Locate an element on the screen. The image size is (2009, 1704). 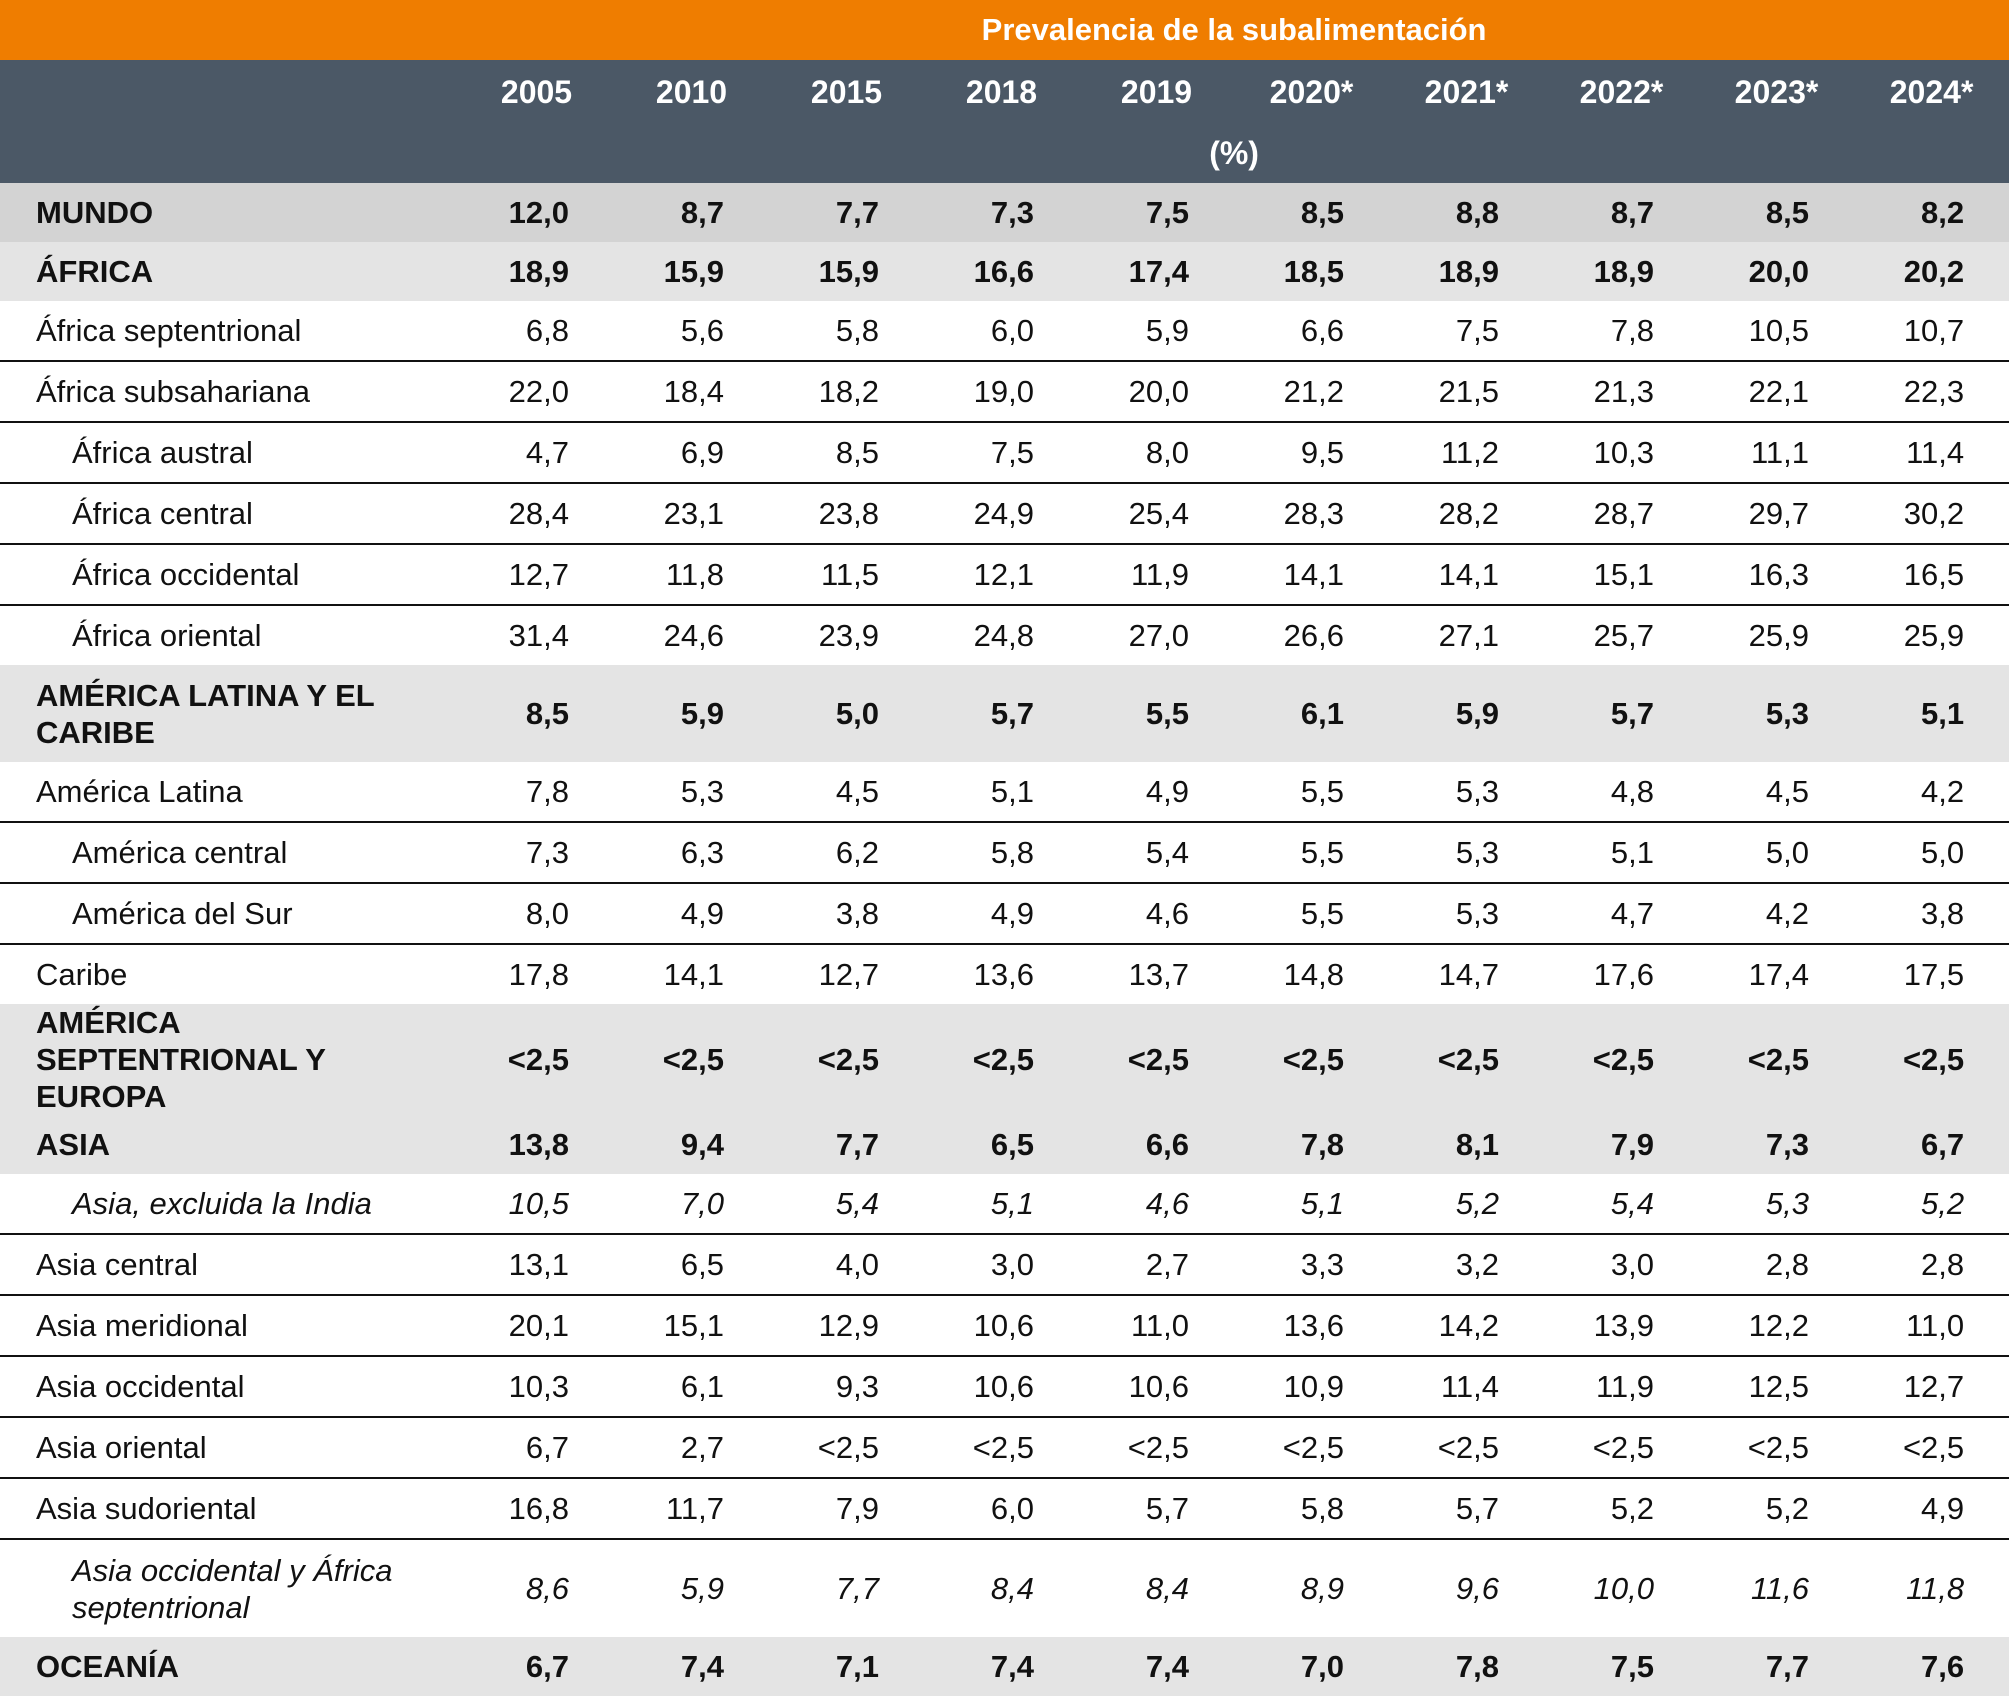
value-cell: 11,5 is located at coordinates (846, 575).